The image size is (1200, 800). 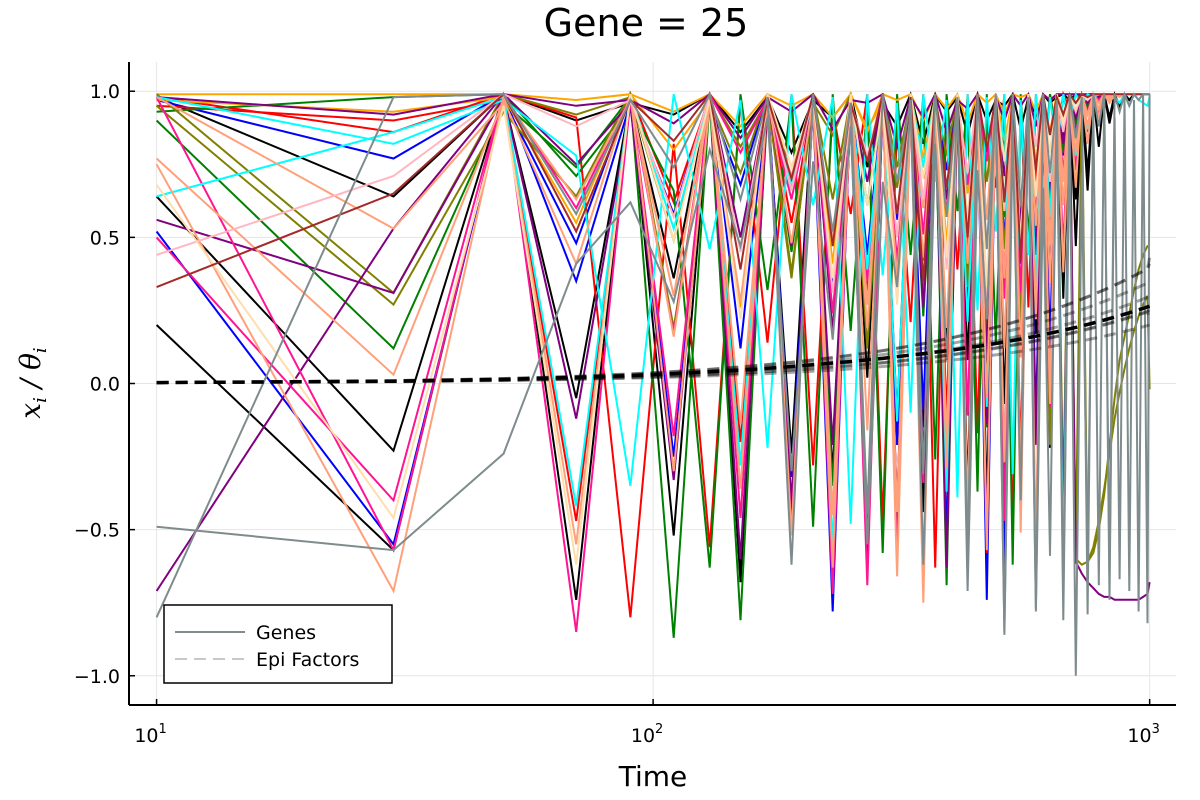 I want to click on epi-series-group, so click(x=654, y=321).